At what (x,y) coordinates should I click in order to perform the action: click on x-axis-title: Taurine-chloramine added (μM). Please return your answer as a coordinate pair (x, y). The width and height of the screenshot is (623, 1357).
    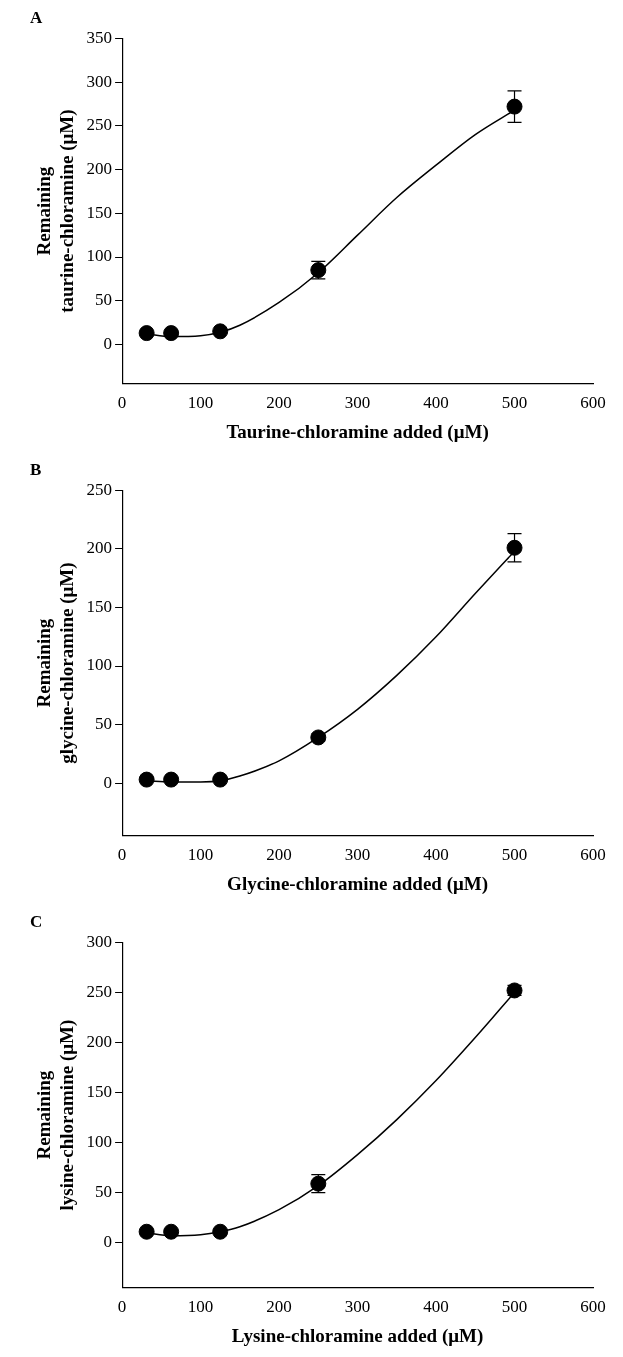
    Looking at the image, I should click on (357, 431).